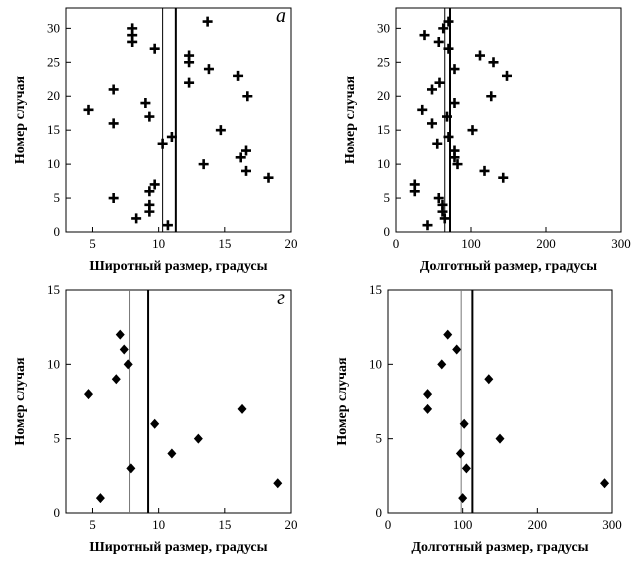  Describe the element at coordinates (281, 16) in the screenshot. I see `panel-letter: а` at that location.